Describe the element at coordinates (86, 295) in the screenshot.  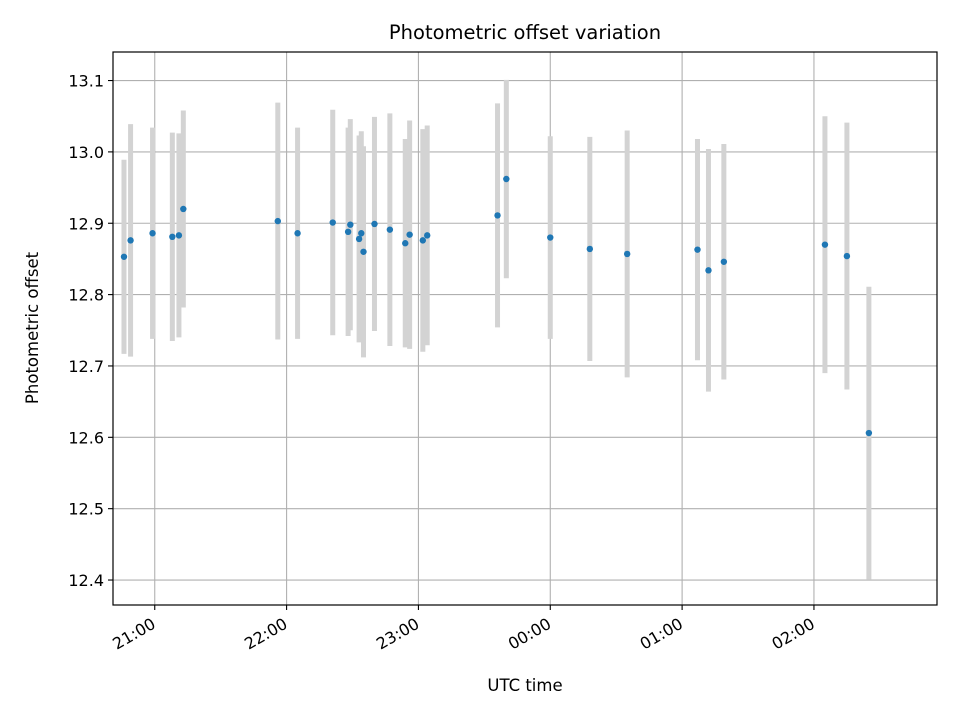
I see `y-tick-label: 12.8` at that location.